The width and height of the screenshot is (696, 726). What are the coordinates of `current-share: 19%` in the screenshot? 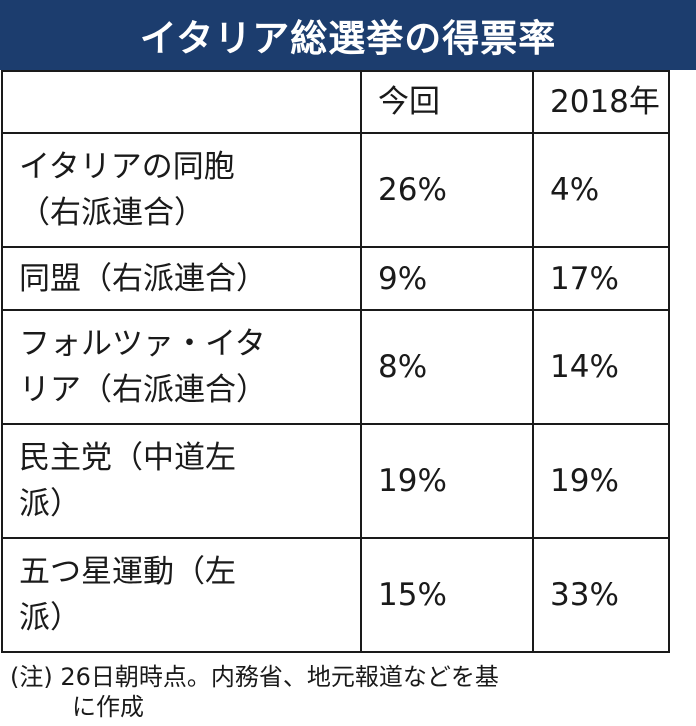 It's located at (447, 481).